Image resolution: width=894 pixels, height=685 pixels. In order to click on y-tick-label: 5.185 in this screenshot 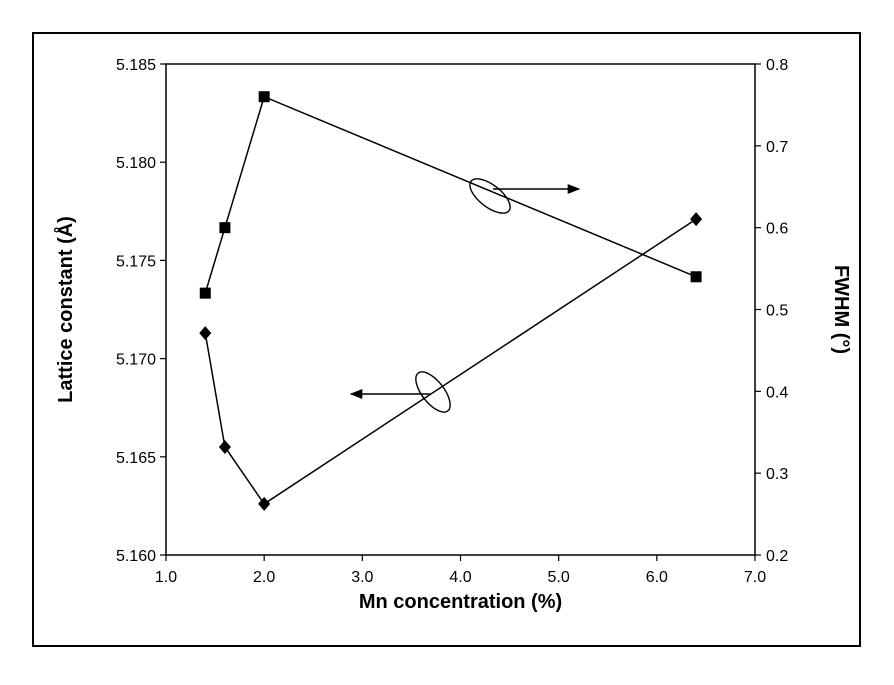, I will do `click(136, 65)`.